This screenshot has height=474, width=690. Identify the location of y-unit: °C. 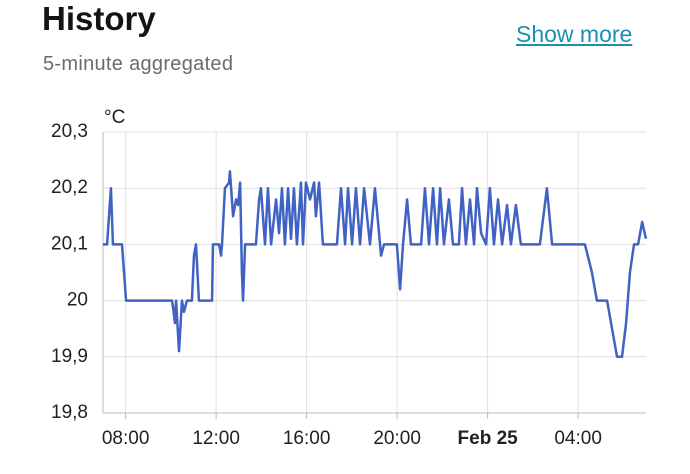
(114, 117).